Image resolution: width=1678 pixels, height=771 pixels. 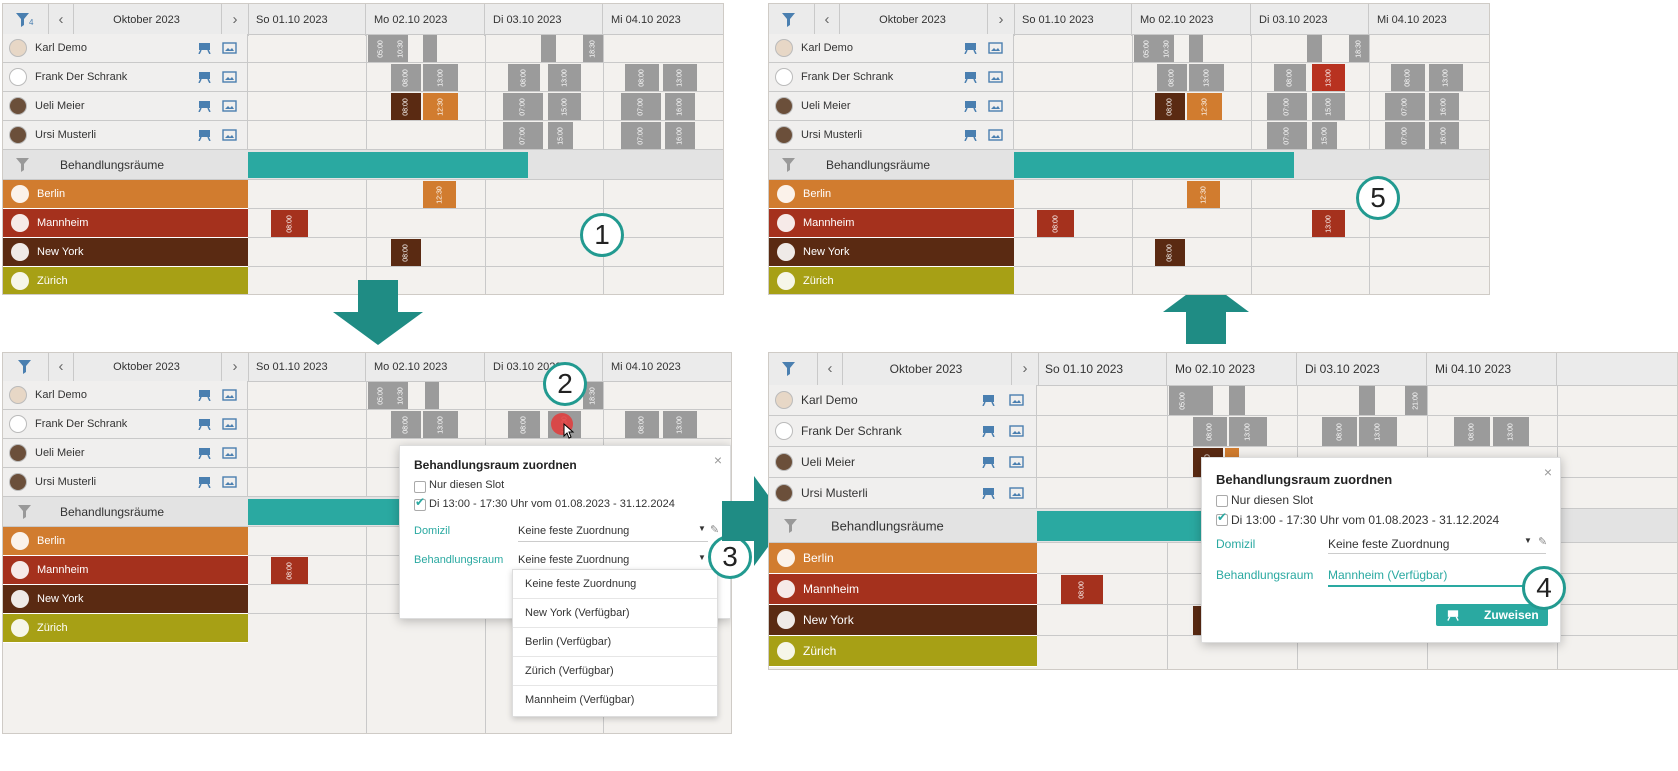 What do you see at coordinates (1492, 615) in the screenshot?
I see `assign-button: Zuweisen` at bounding box center [1492, 615].